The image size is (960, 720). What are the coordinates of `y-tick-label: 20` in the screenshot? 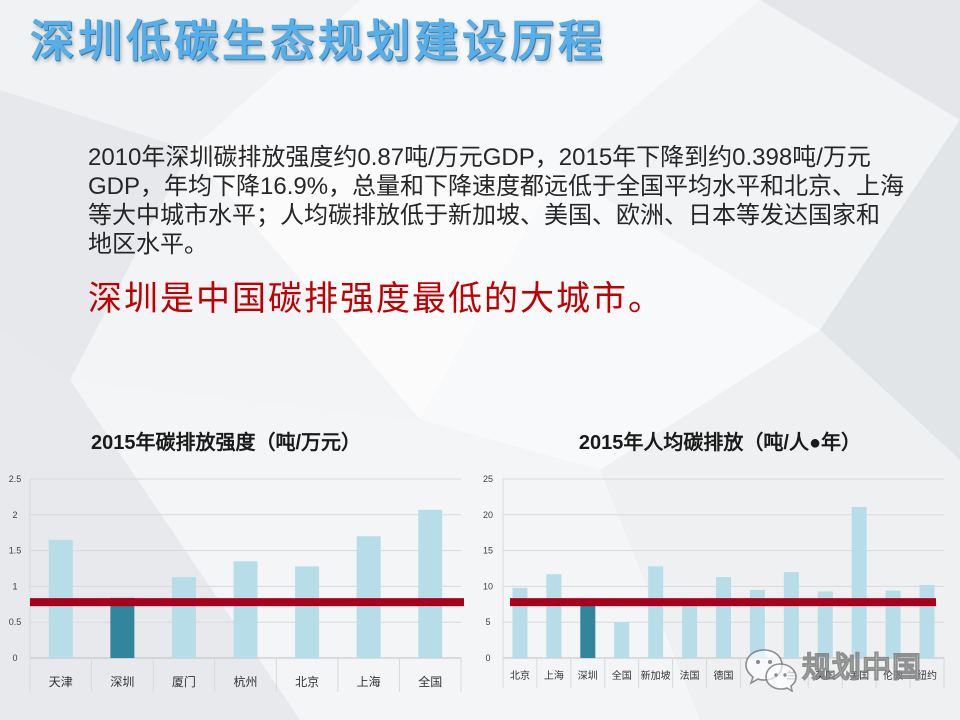 It's located at (488, 515).